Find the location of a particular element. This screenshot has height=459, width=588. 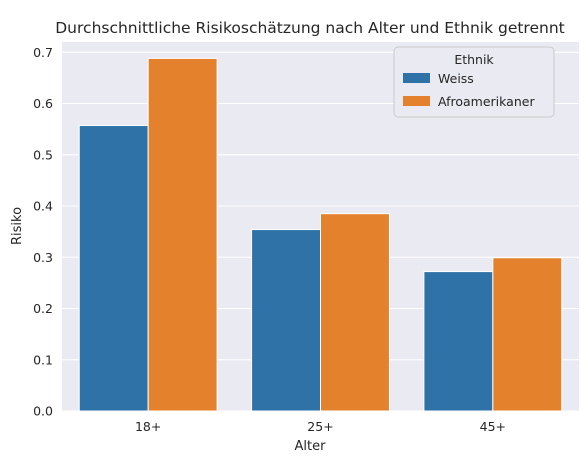

x-tick-labels: 18+ 25+ 45+ is located at coordinates (320, 426).